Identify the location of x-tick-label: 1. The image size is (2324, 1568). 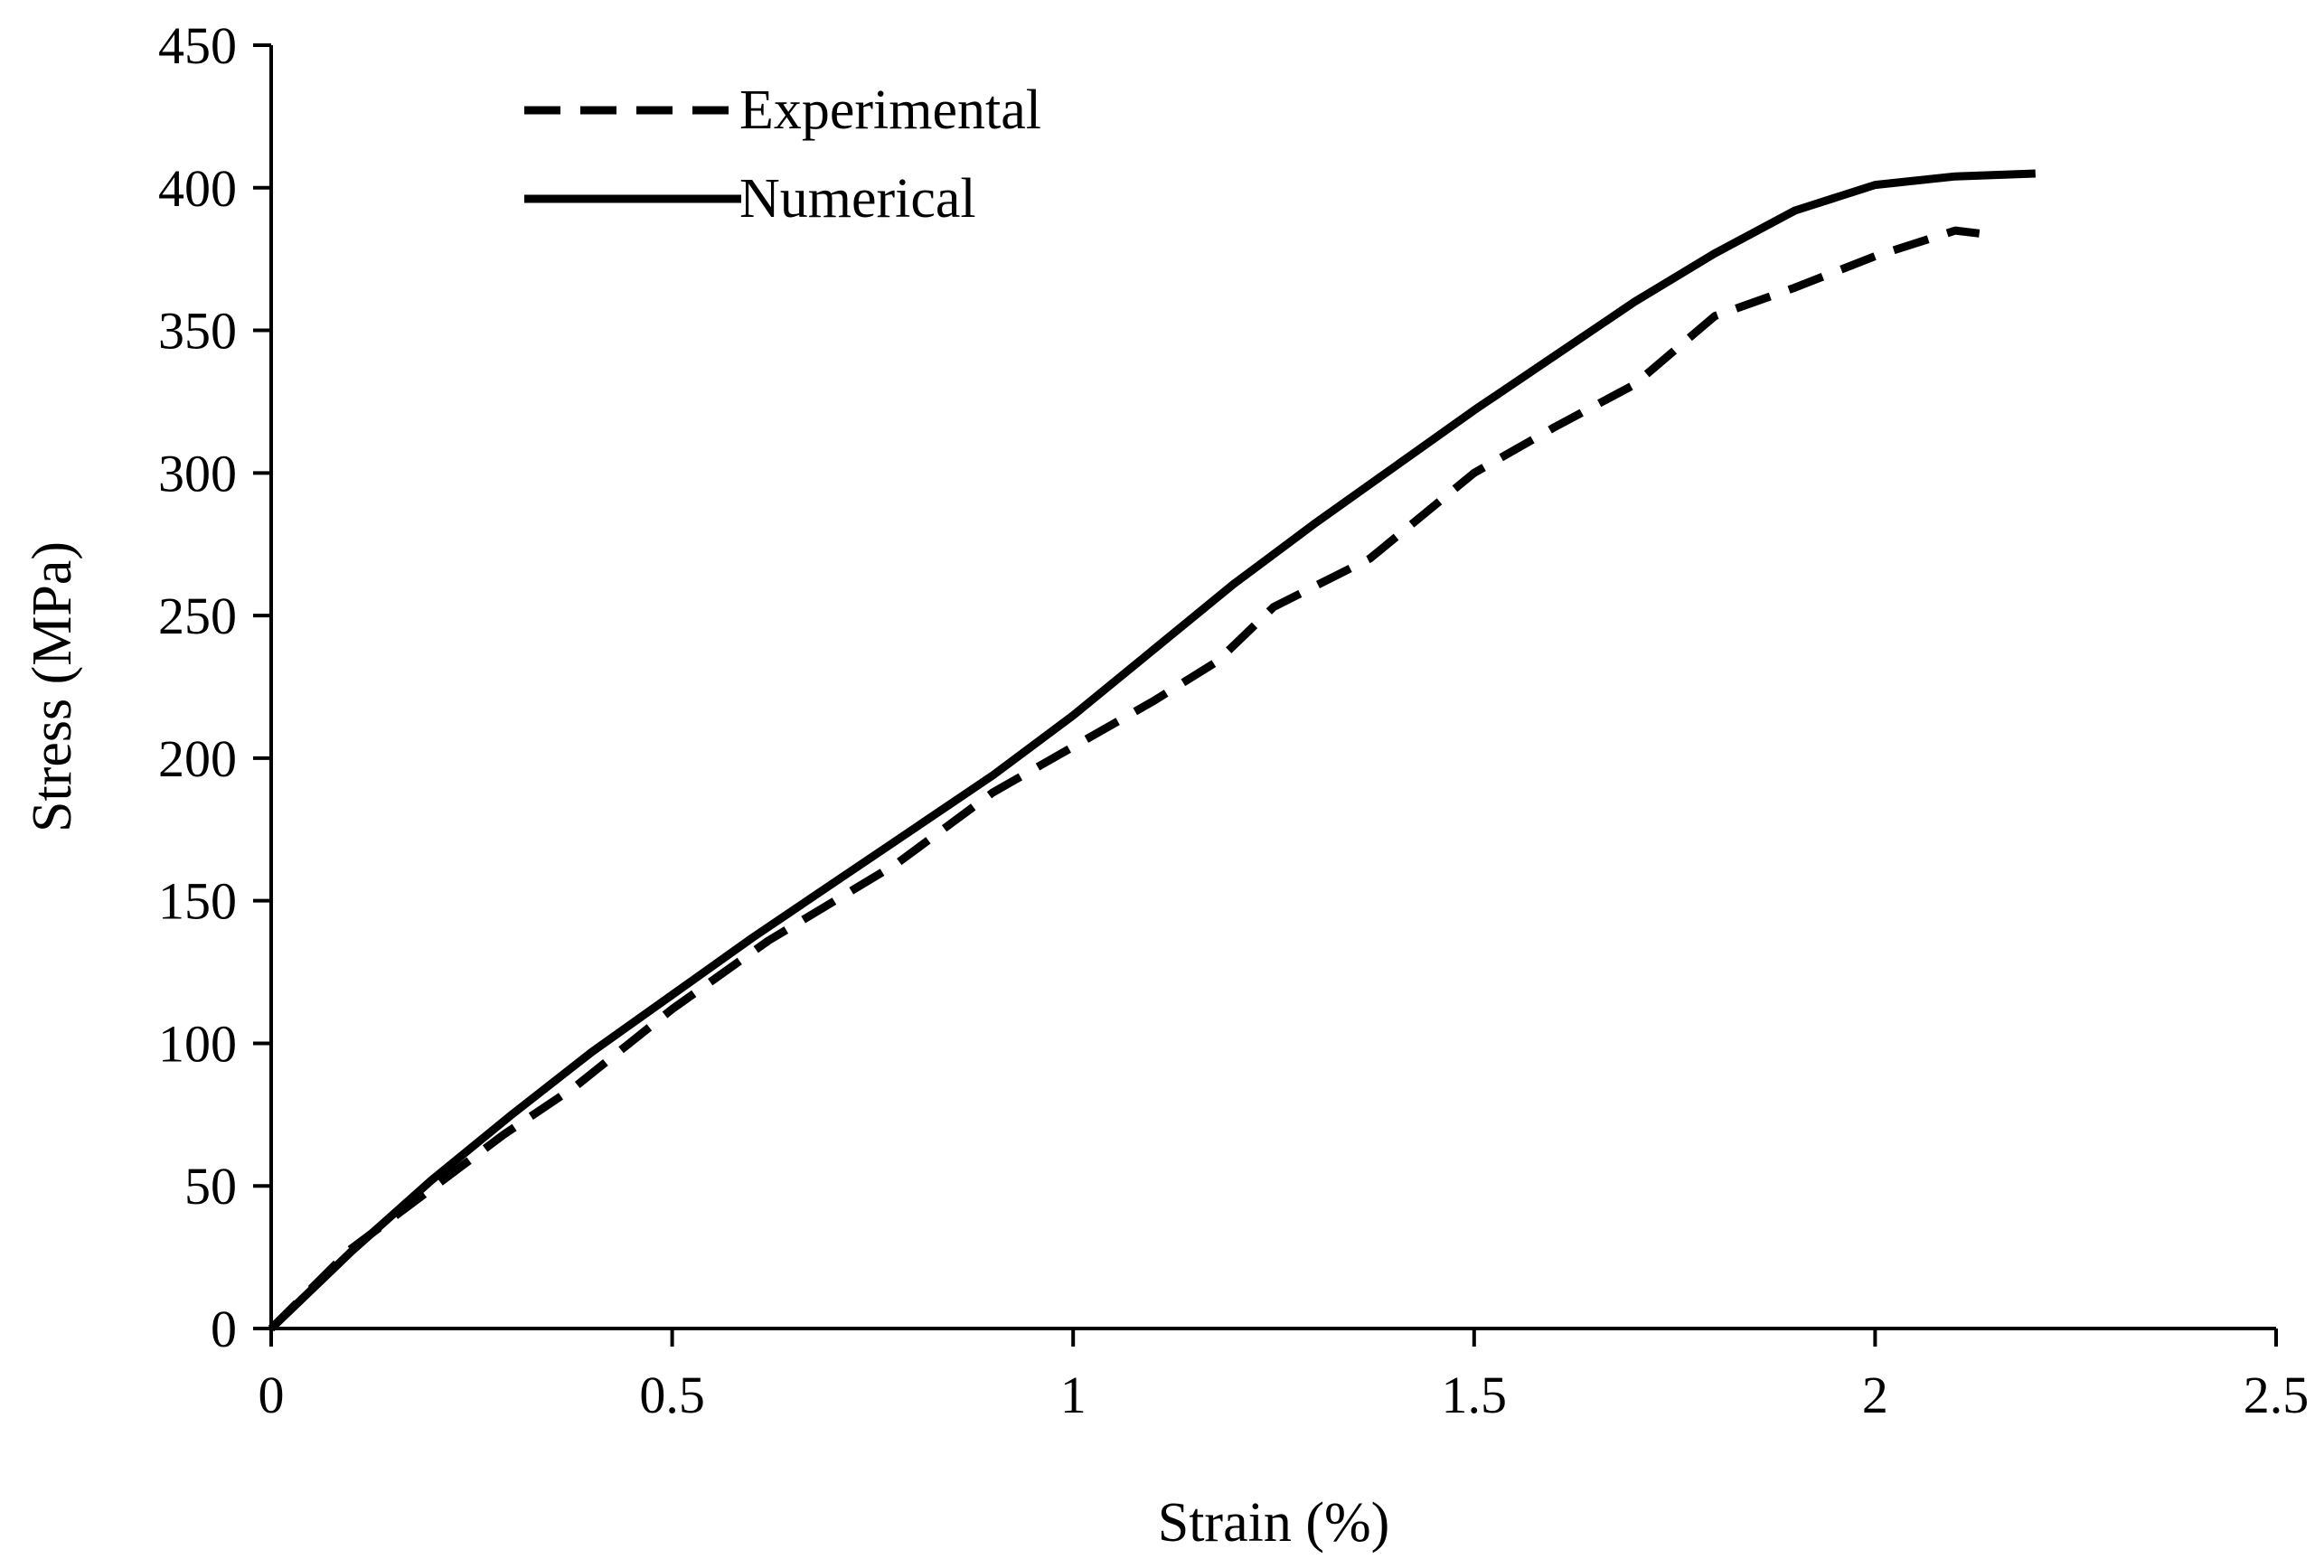
(1073, 1395).